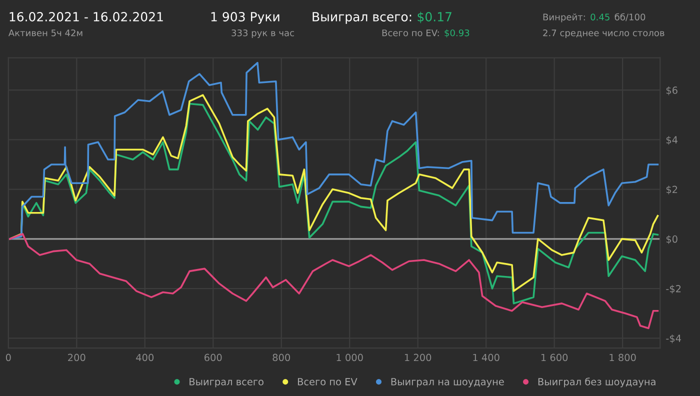 The height and width of the screenshot is (396, 700). Describe the element at coordinates (597, 383) in the screenshot. I see `legend-label: Выиграл без шоудауна` at that location.